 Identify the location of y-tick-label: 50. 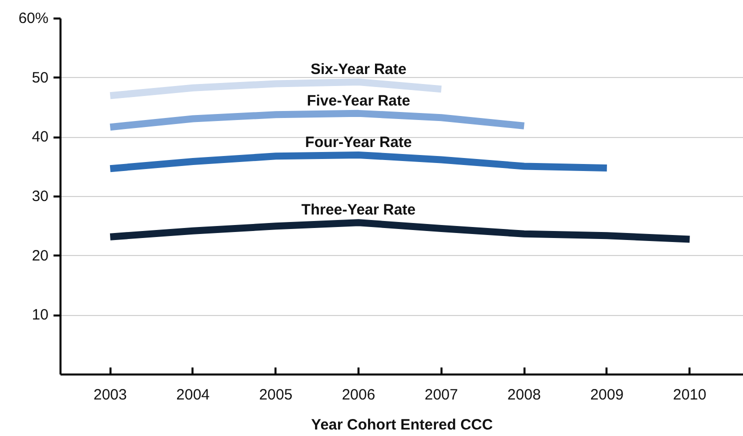
(40, 77).